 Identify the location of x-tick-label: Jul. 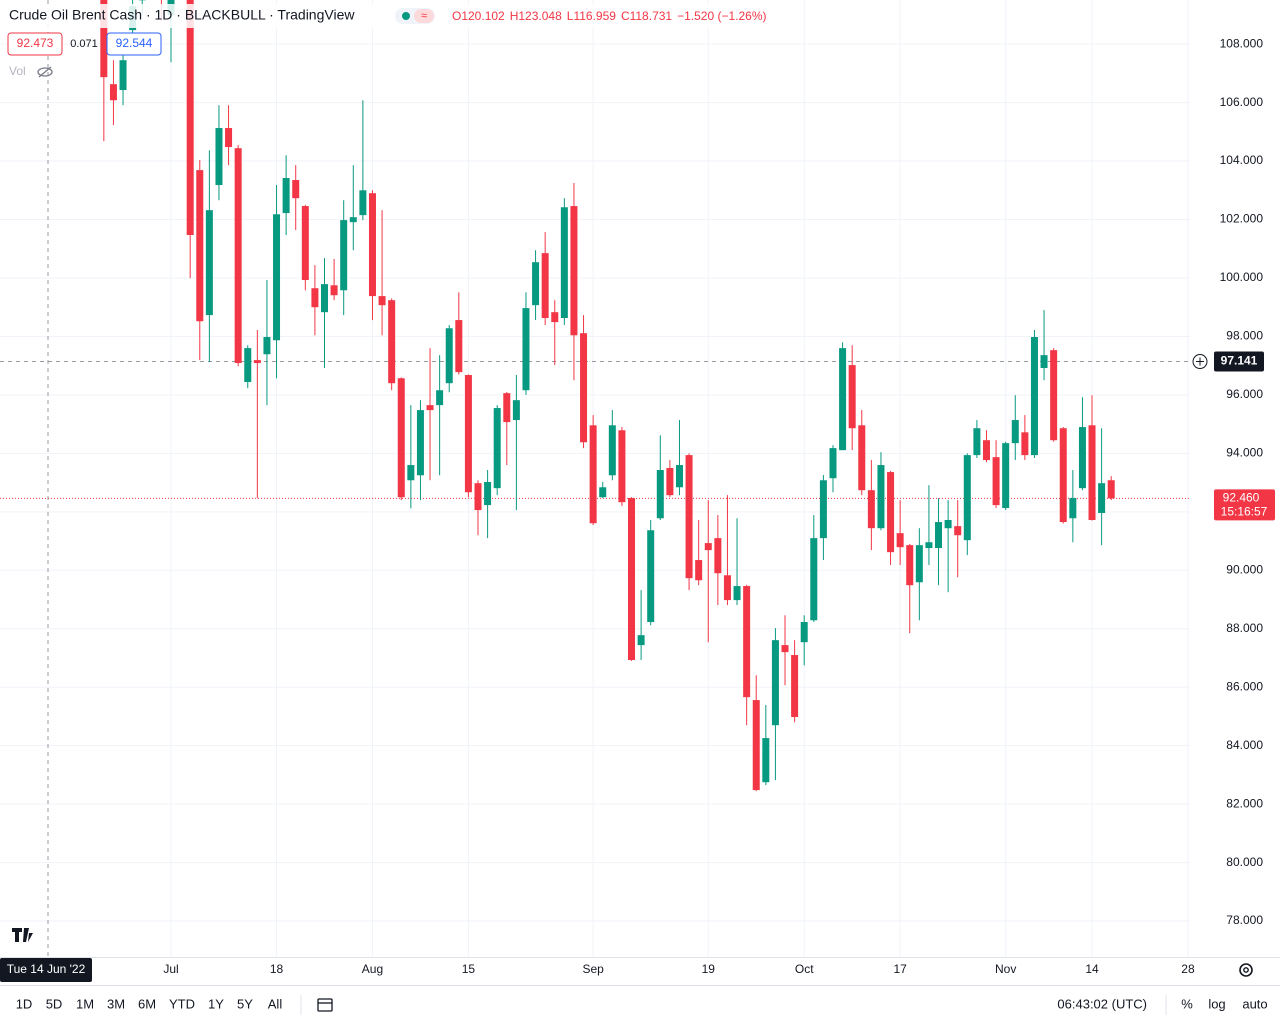
(170, 969).